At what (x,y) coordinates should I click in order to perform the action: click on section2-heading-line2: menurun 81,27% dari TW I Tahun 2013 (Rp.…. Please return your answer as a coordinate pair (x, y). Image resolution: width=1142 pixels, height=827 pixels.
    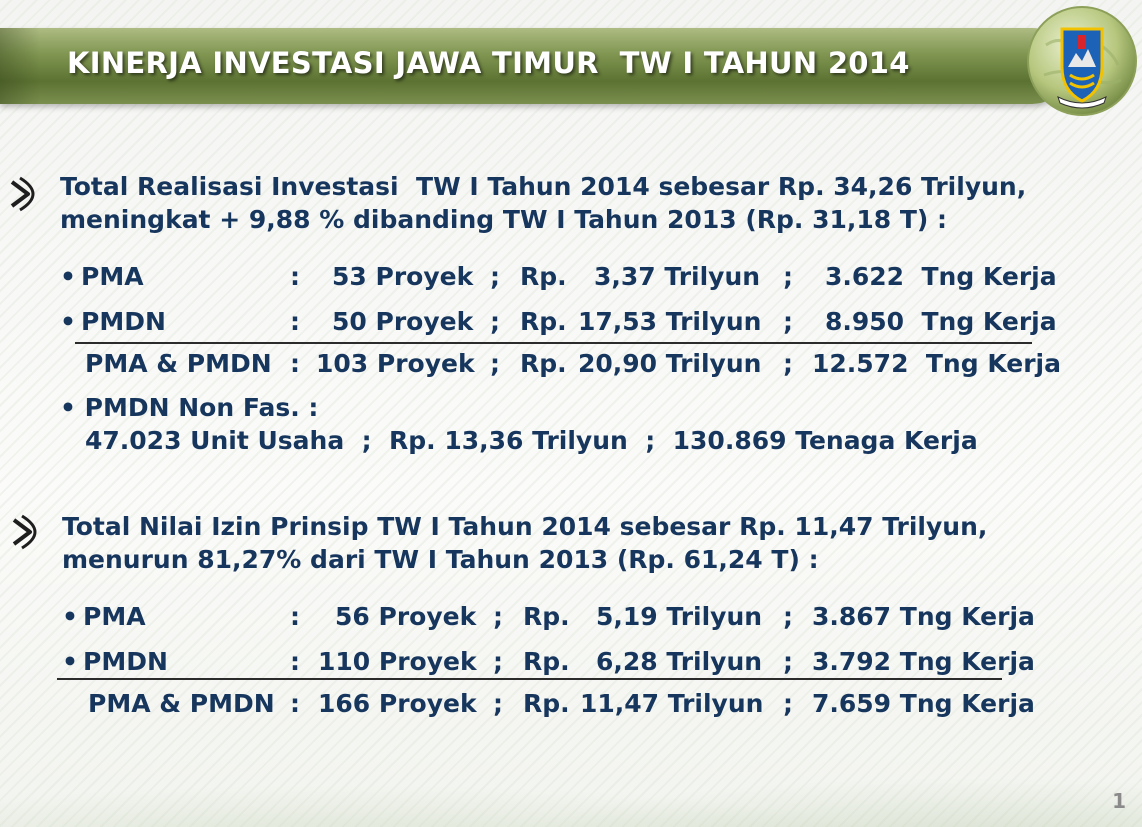
    Looking at the image, I should click on (440, 559).